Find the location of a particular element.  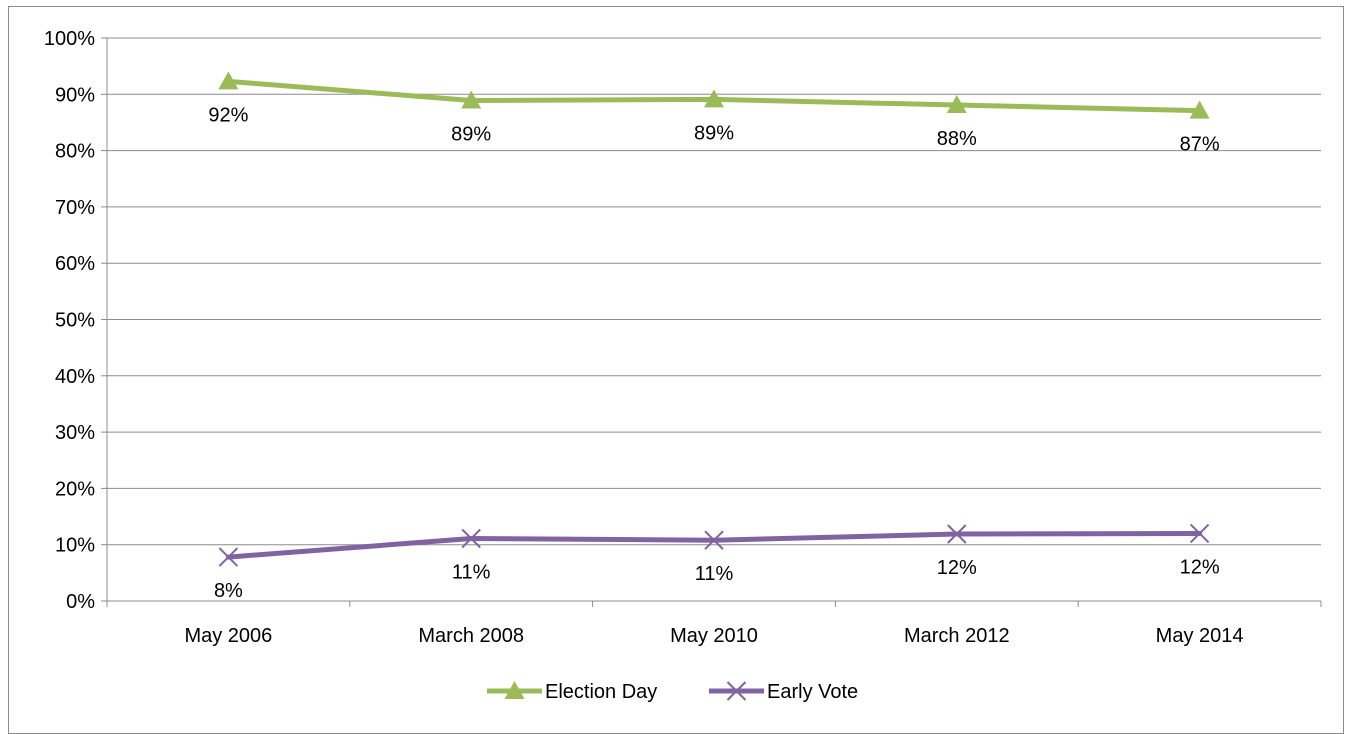

legend-marker-election-day is located at coordinates (514, 690).